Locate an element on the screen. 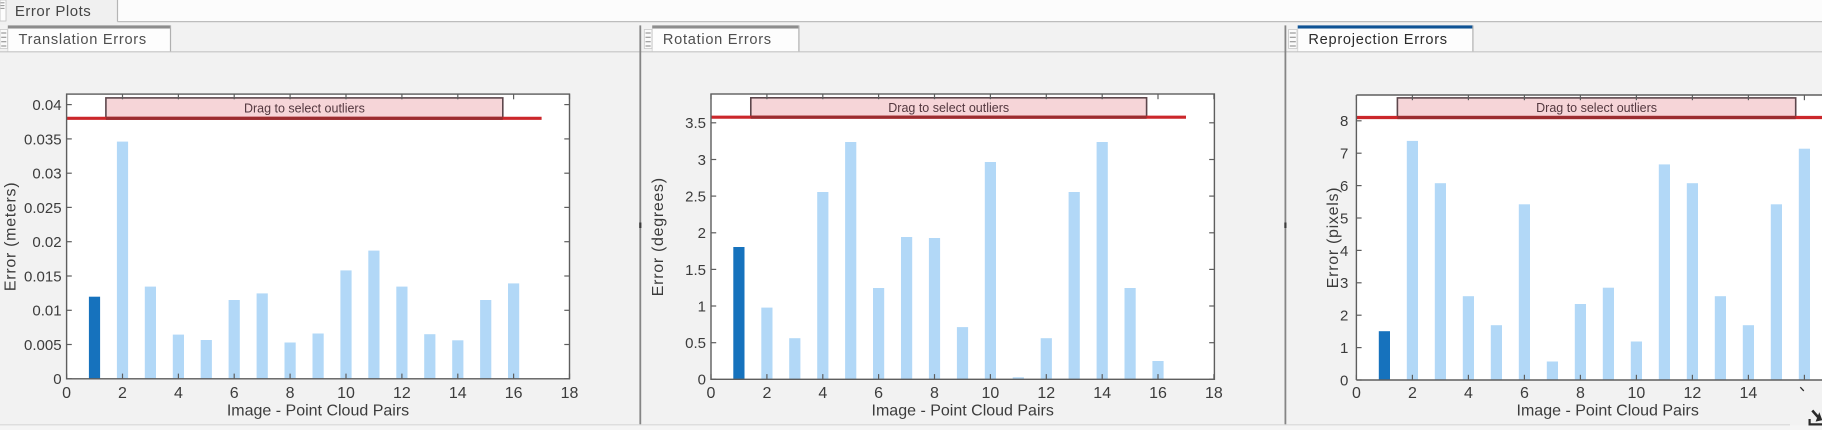 The width and height of the screenshot is (1822, 430). svg-text: 5 is located at coordinates (1344, 218).